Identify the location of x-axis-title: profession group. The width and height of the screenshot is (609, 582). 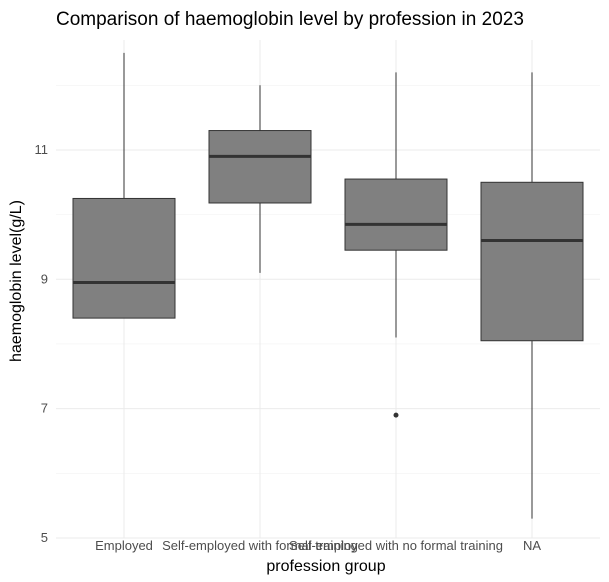
(325, 566).